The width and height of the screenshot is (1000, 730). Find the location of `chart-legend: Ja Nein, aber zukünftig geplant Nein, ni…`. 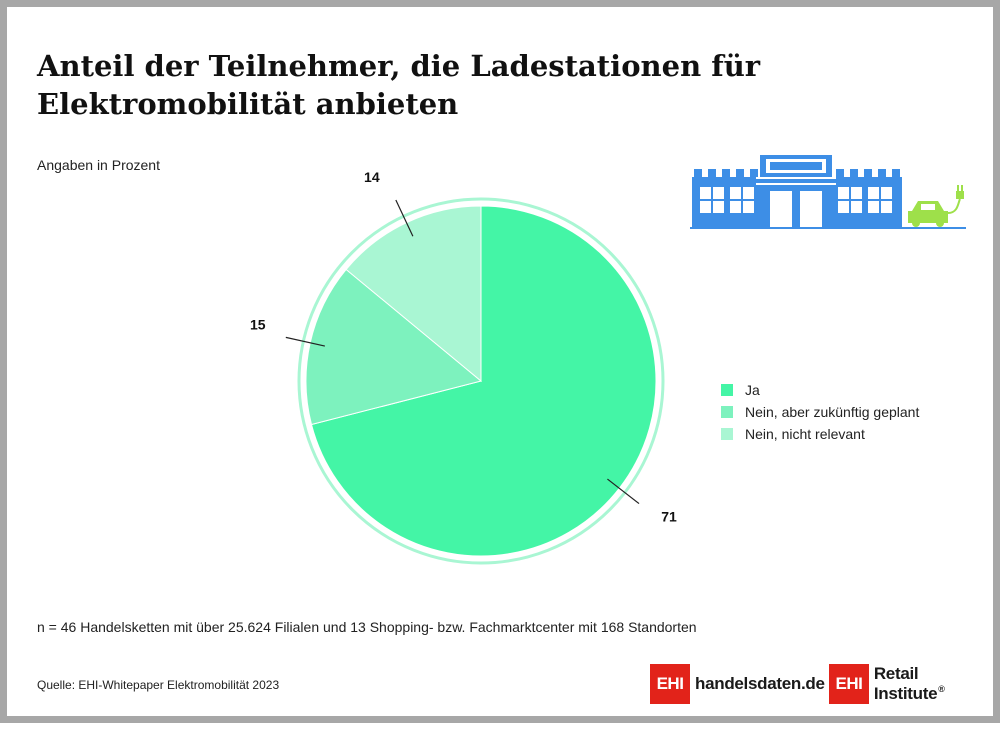

chart-legend: Ja Nein, aber zukünftig geplant Nein, ni… is located at coordinates (820, 412).